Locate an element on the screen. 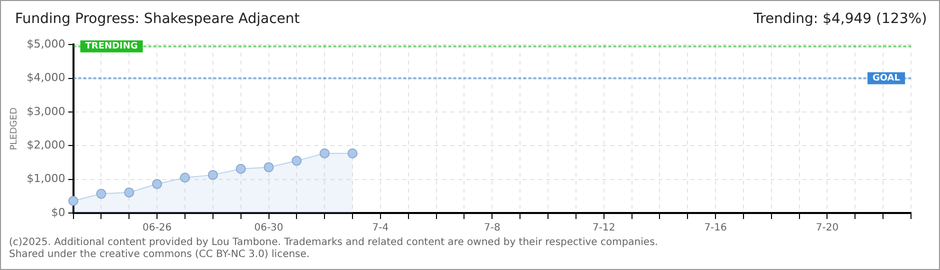 The height and width of the screenshot is (270, 940). text: (c)2025. Additional content provided by Lou Tambone. Trademarks and related content are owned by their respective companies. is located at coordinates (334, 243).